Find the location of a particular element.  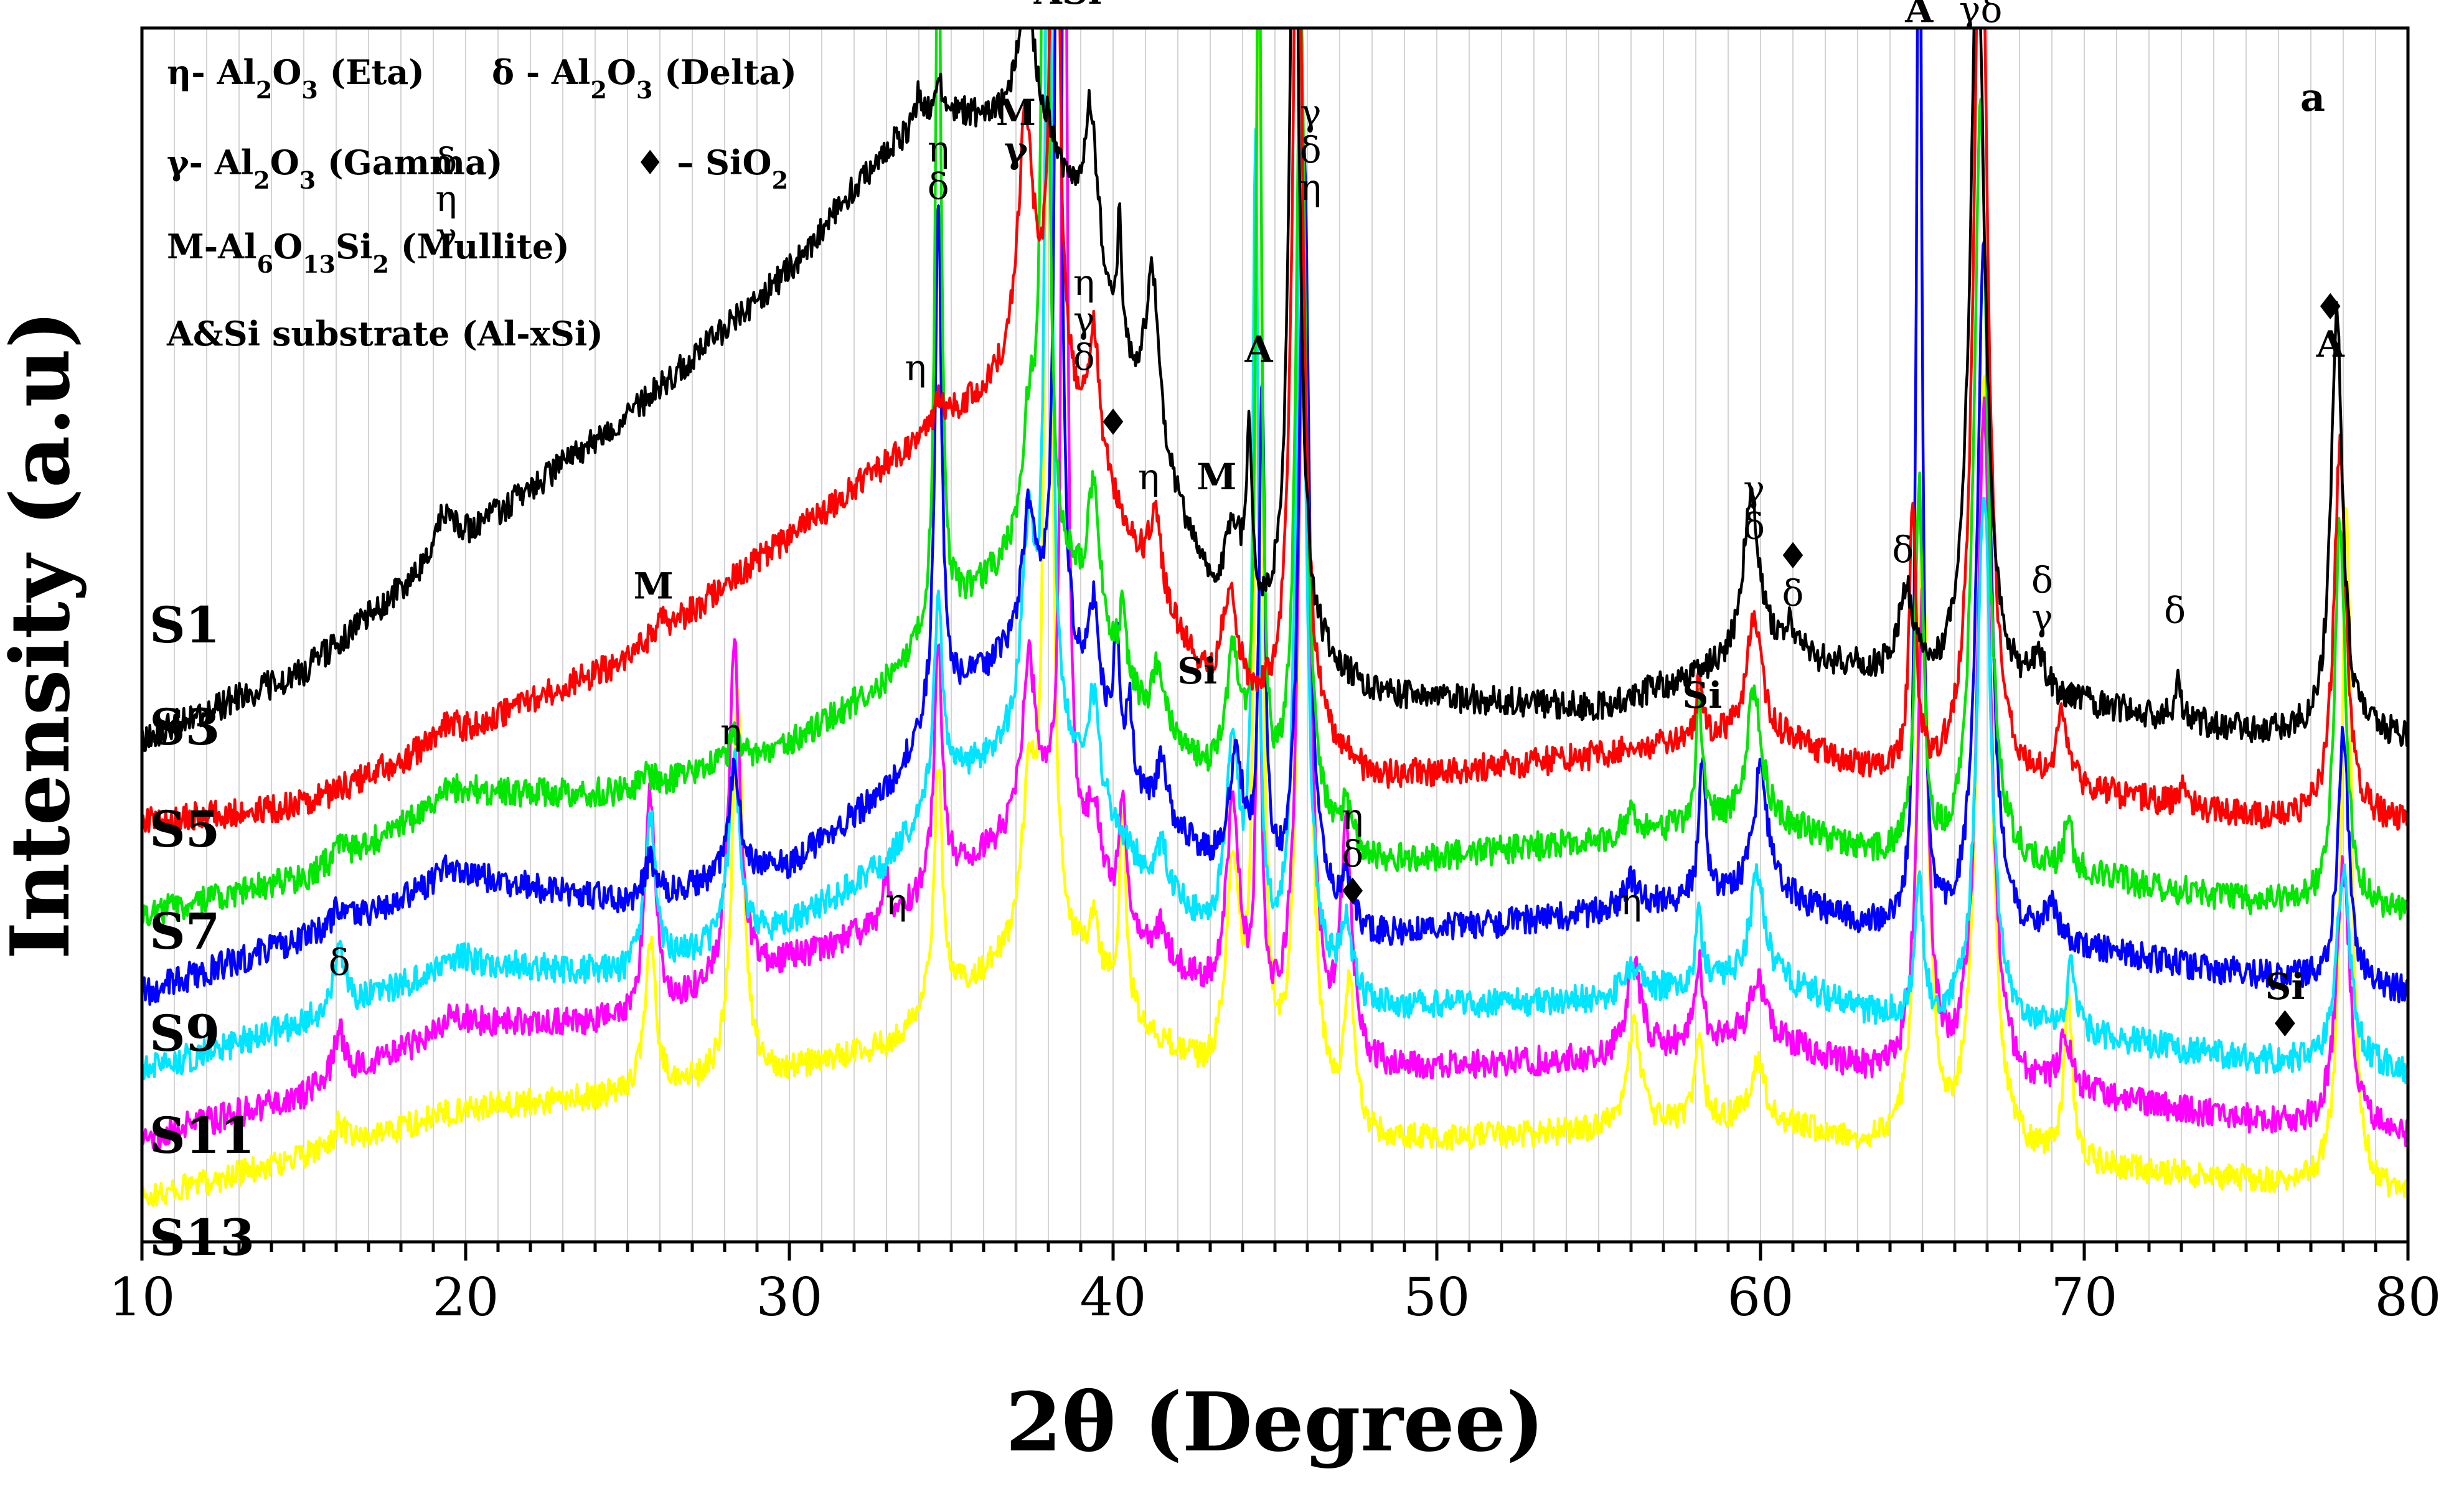

panel-label: a is located at coordinates (2312, 97).